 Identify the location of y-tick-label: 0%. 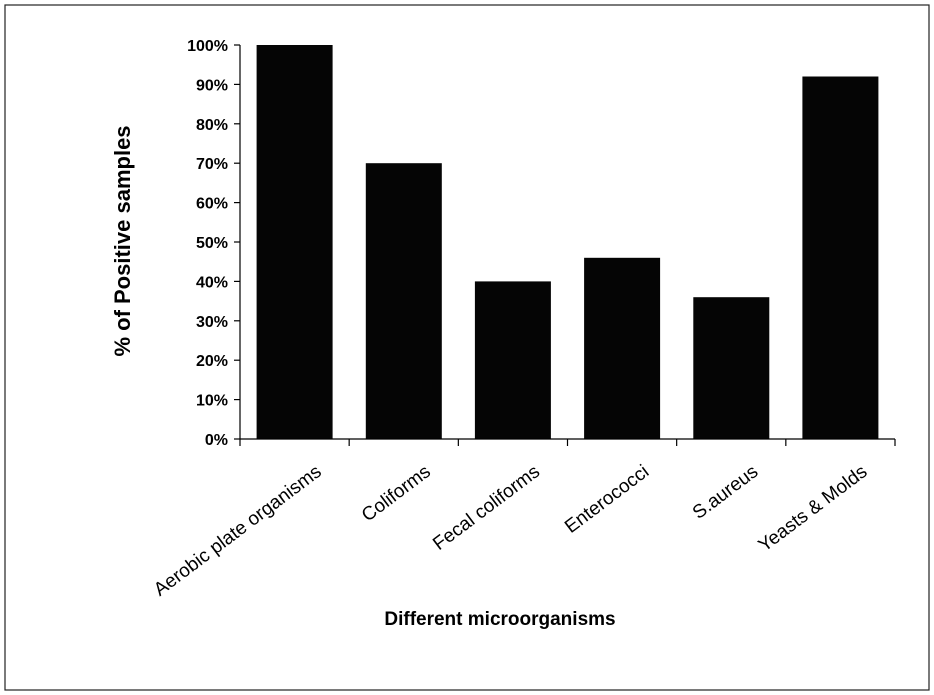
(216, 440).